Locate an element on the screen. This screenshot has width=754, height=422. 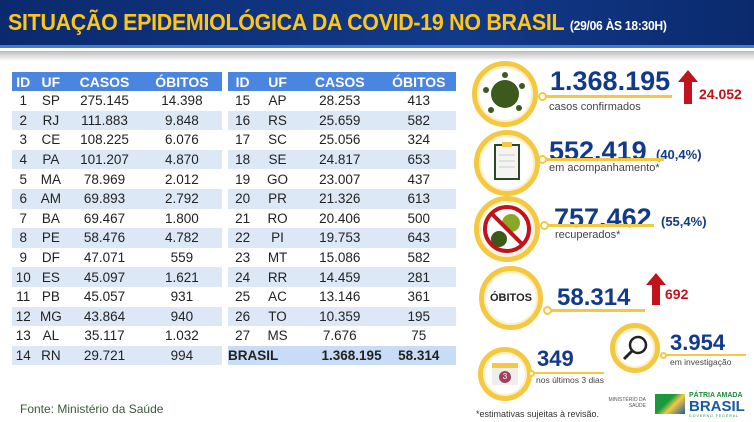
date-stamp: (29/06 ÀS 18:30H) is located at coordinates (618, 25).